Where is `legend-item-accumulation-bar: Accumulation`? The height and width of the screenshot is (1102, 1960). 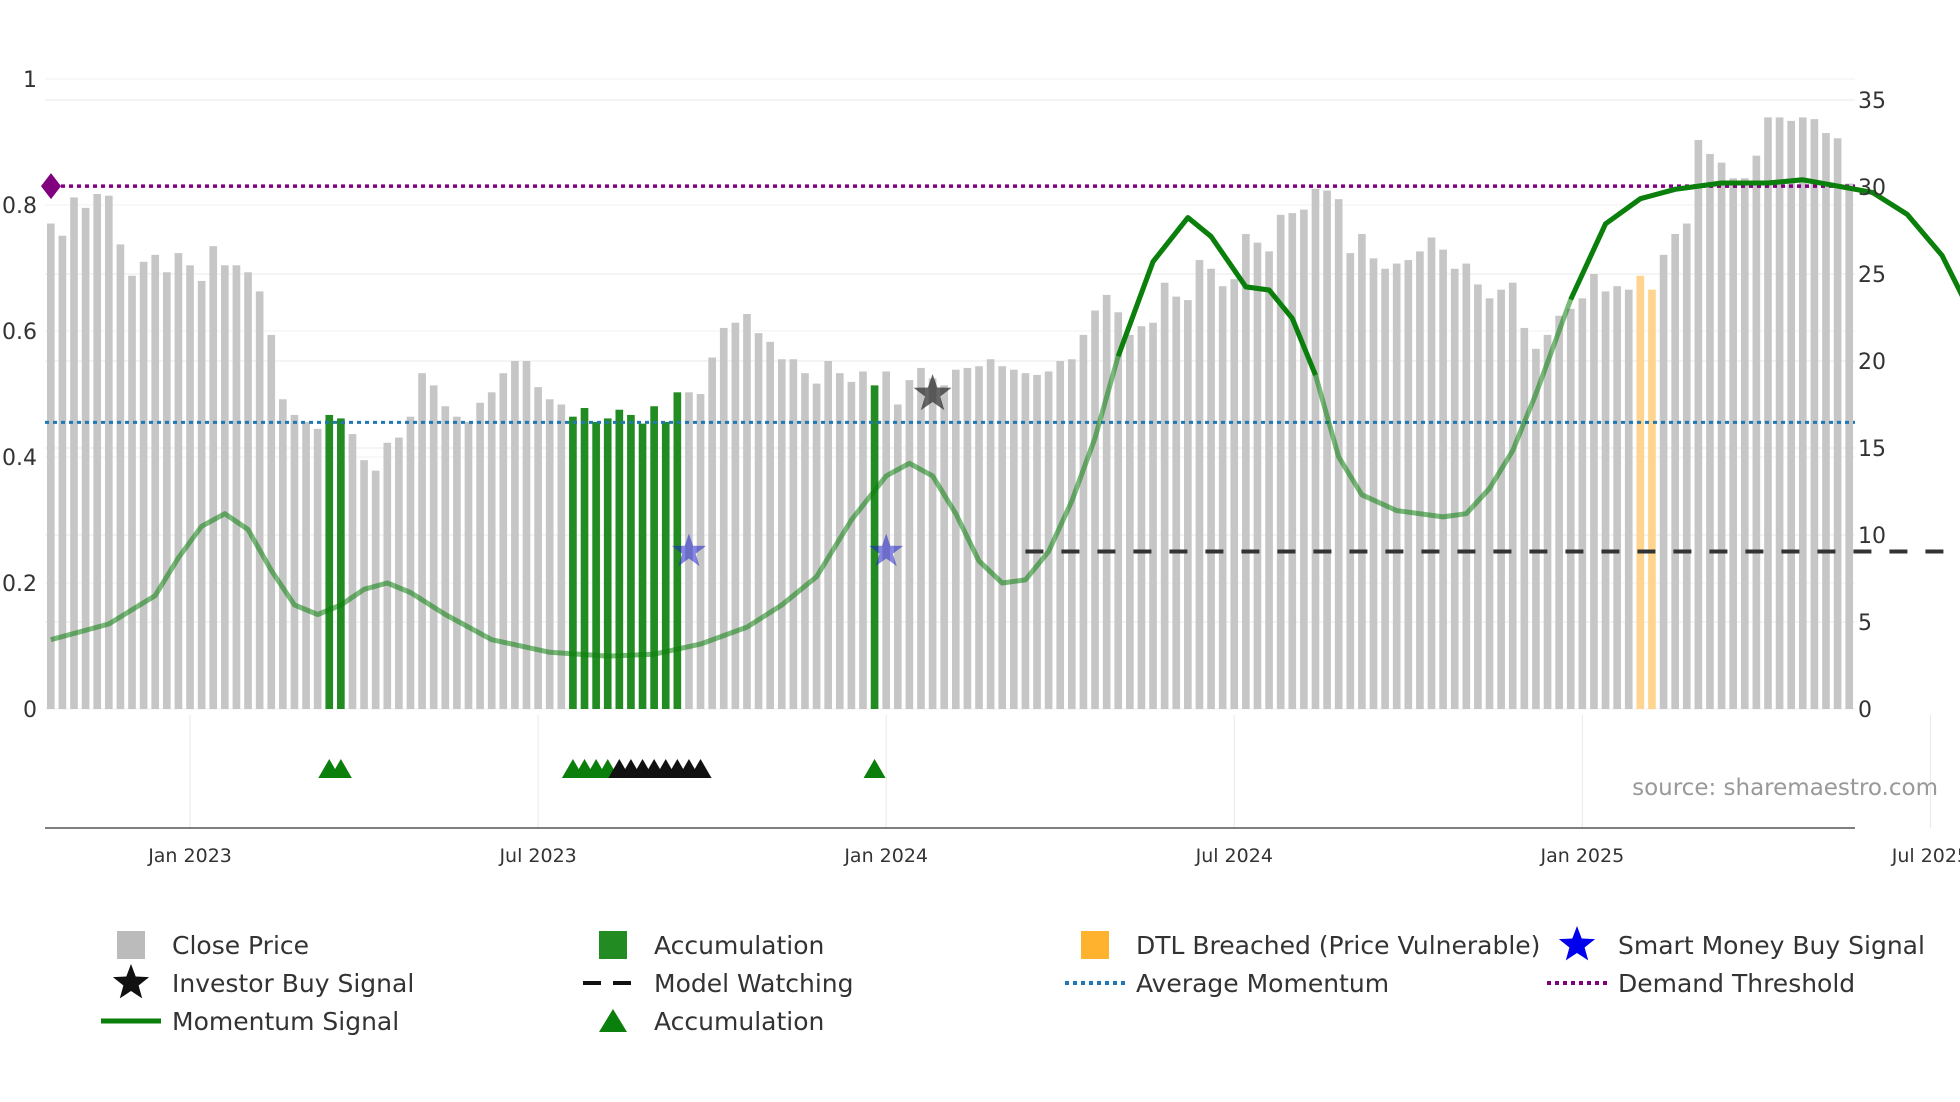
legend-item-accumulation-bar: Accumulation is located at coordinates (711, 945).